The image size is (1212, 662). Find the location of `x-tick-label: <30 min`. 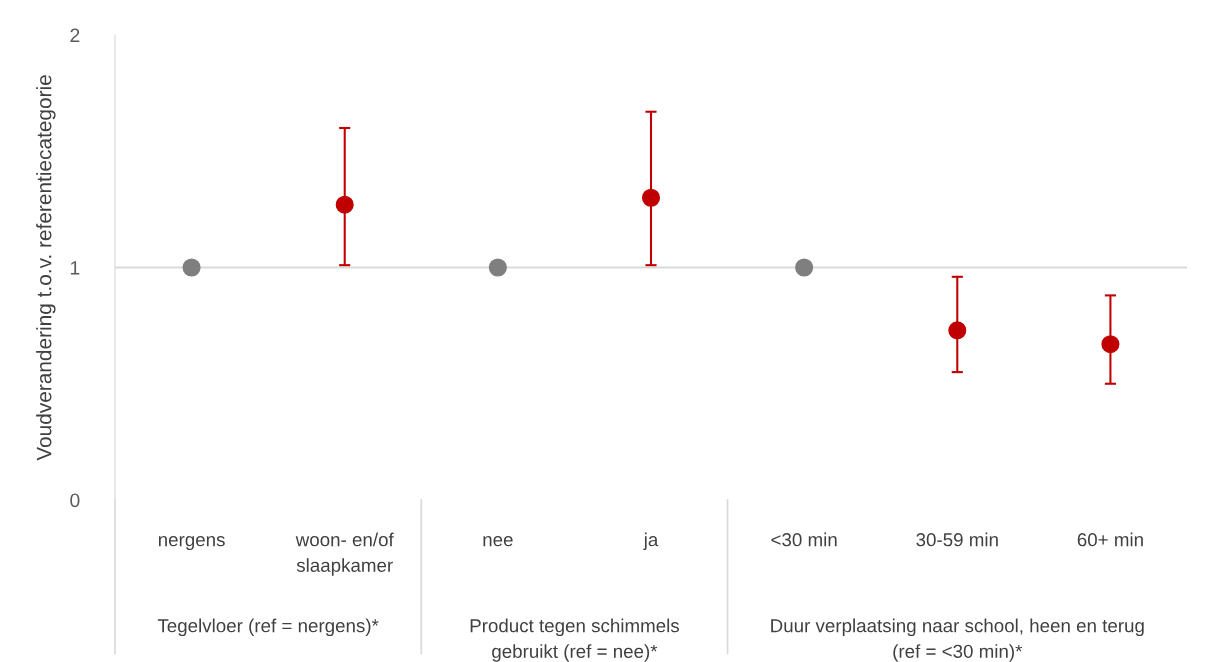

x-tick-label: <30 min is located at coordinates (804, 539).